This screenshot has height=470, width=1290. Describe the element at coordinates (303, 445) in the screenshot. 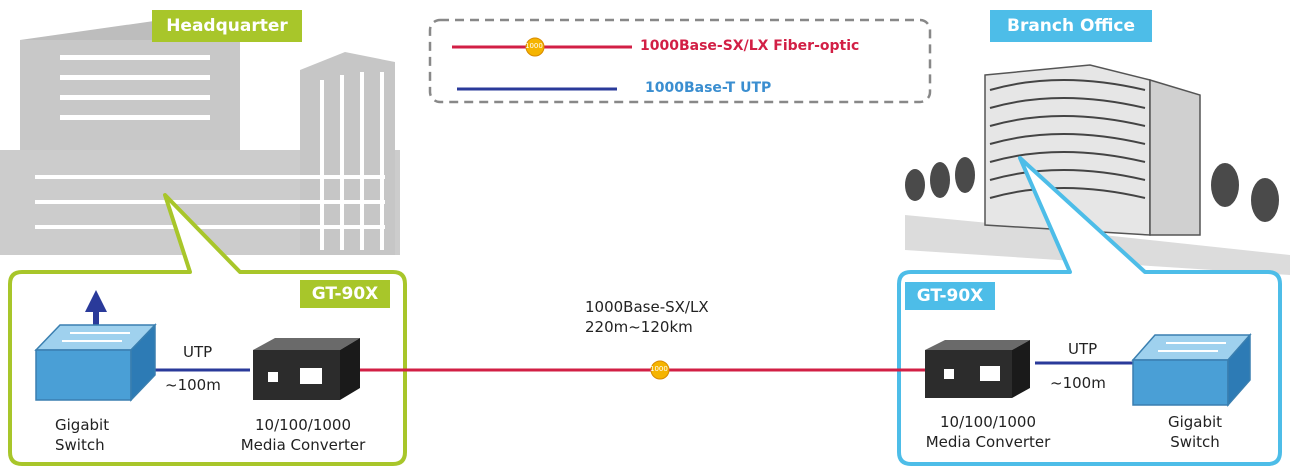

I see `hq-converter-label-line2: Media Converter` at that location.